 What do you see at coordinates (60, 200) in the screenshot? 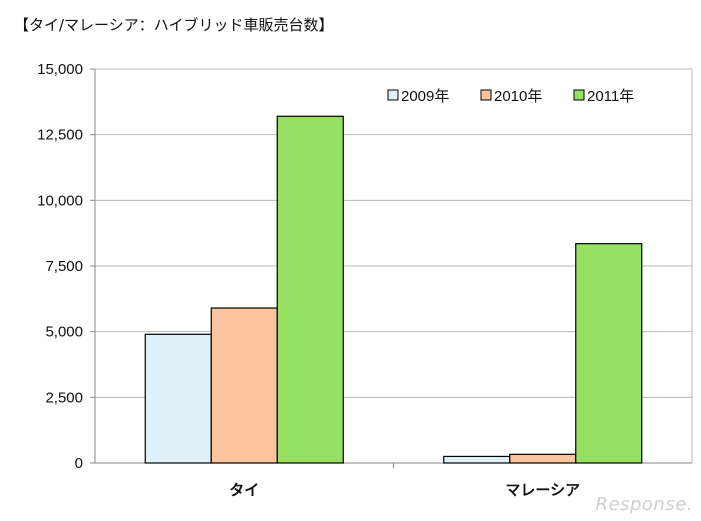
I see `y-tick-label: 10,000` at bounding box center [60, 200].